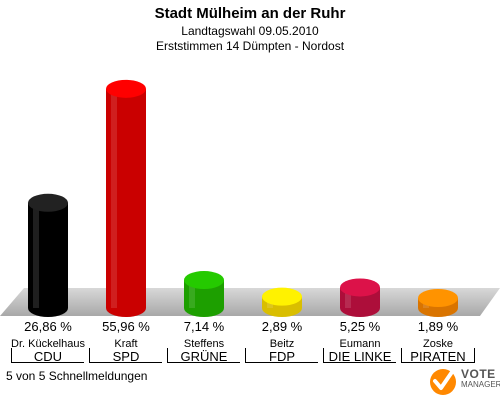 The height and width of the screenshot is (400, 500). I want to click on chart-subtitle: Landtagswahl 09.05.2010, so click(250, 31).